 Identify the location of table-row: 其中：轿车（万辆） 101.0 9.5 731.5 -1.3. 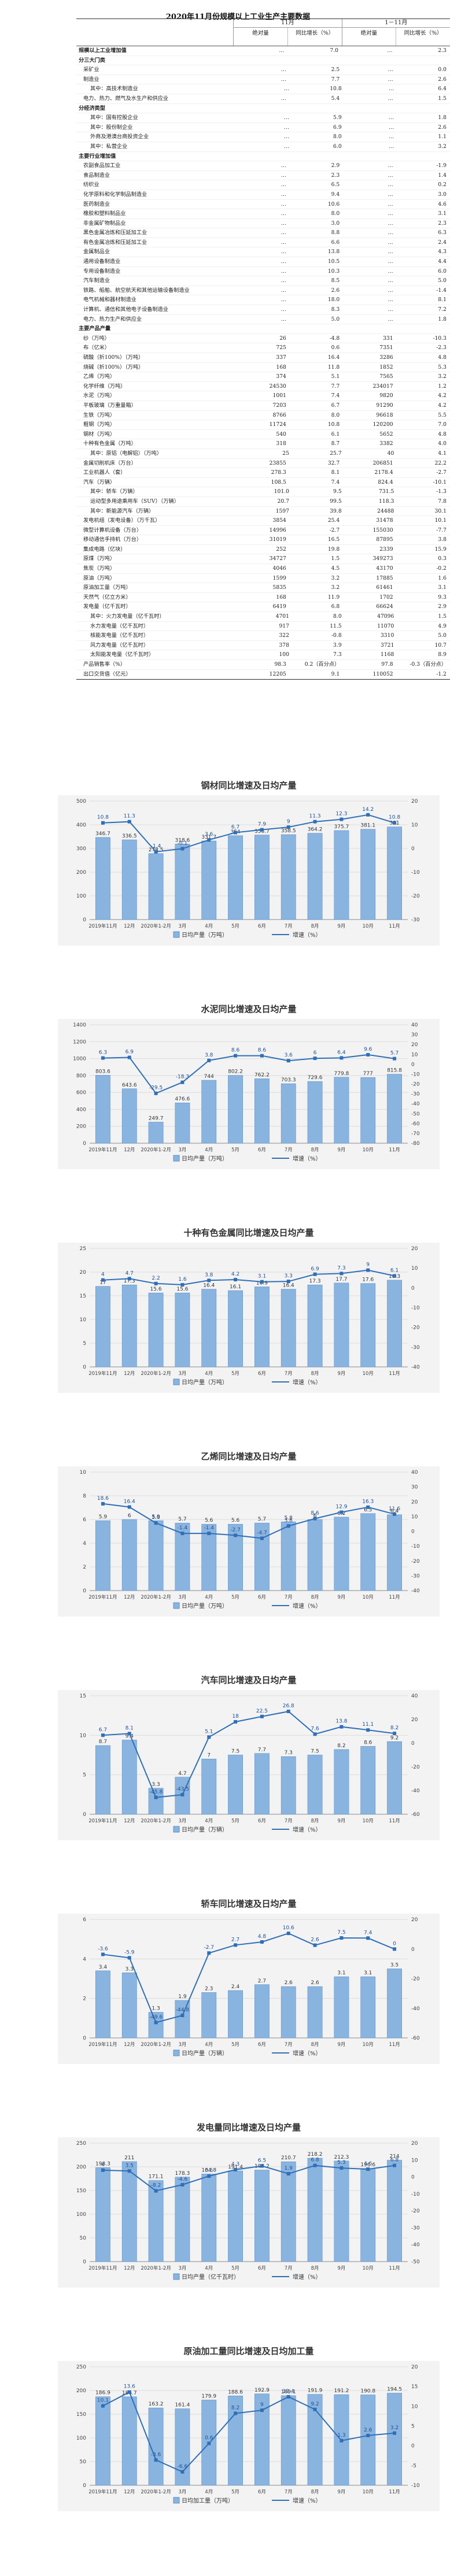
(263, 492).